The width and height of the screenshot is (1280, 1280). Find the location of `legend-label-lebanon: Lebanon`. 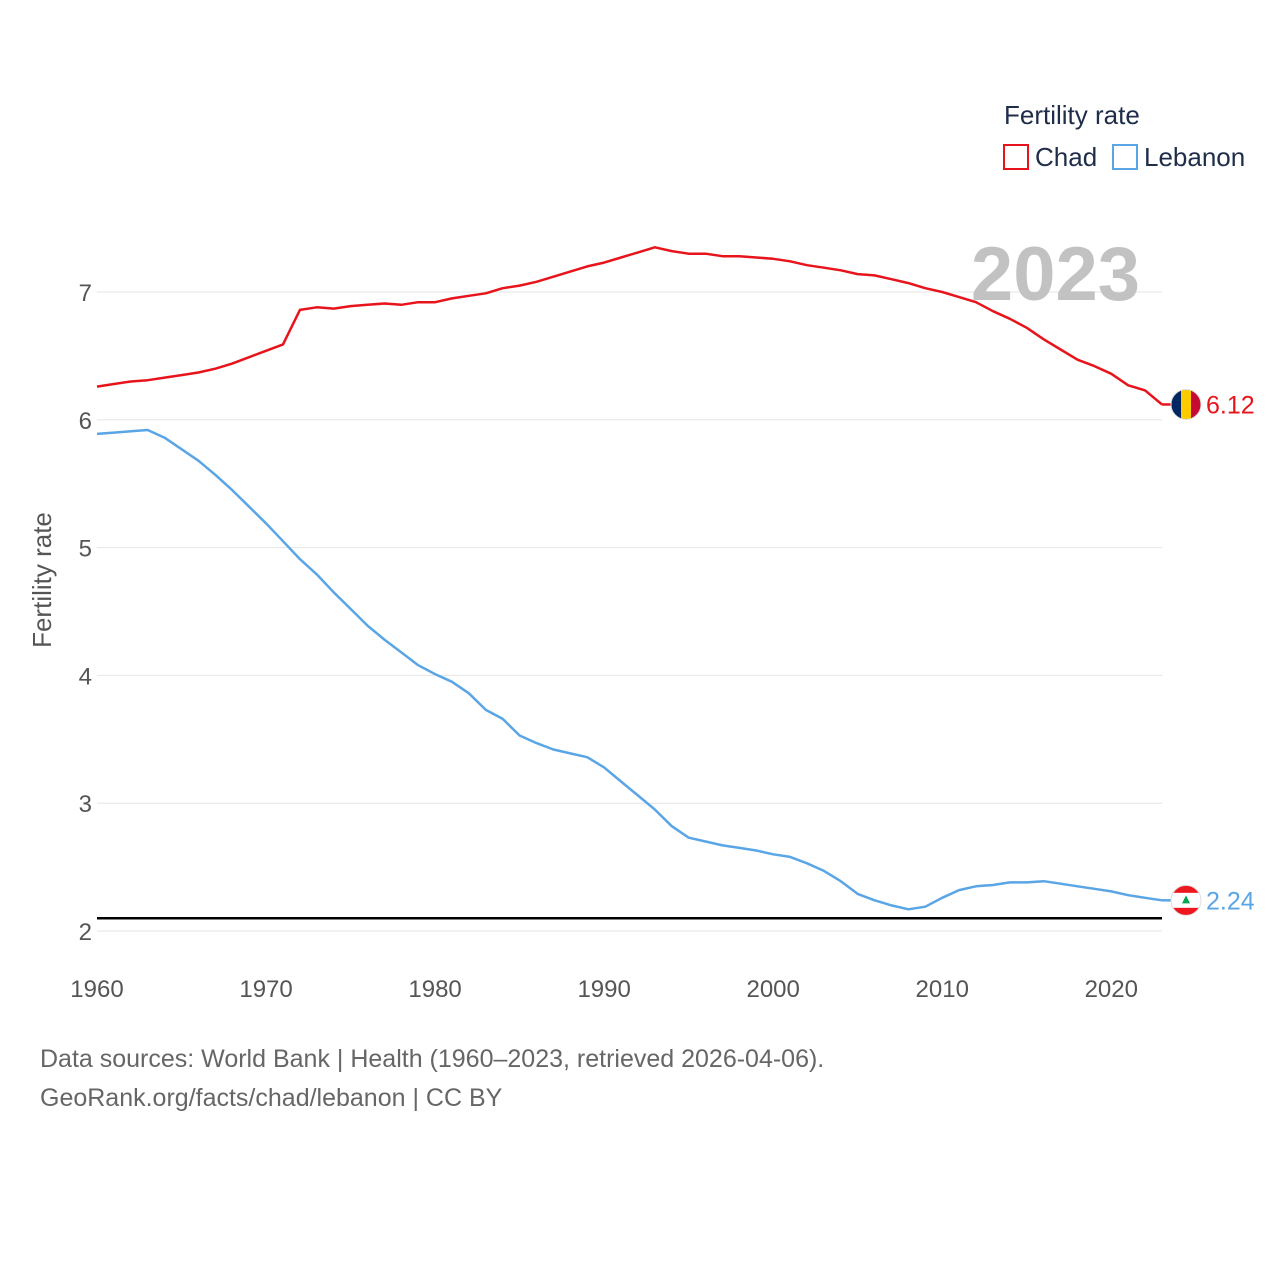

legend-label-lebanon: Lebanon is located at coordinates (1194, 157).